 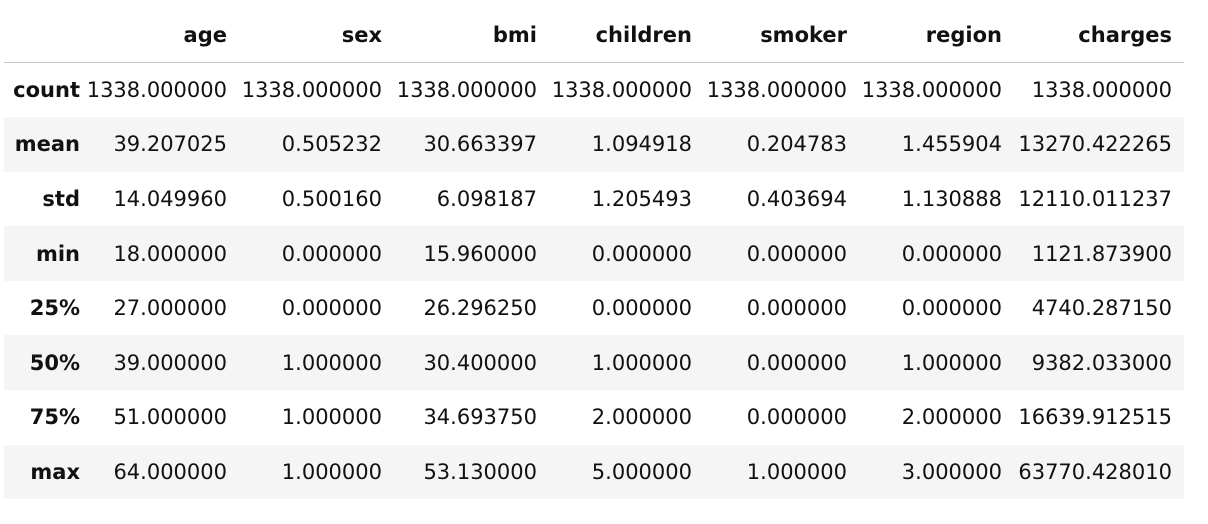 What do you see at coordinates (1095, 144) in the screenshot?
I see `table-cell: 13270.422265` at bounding box center [1095, 144].